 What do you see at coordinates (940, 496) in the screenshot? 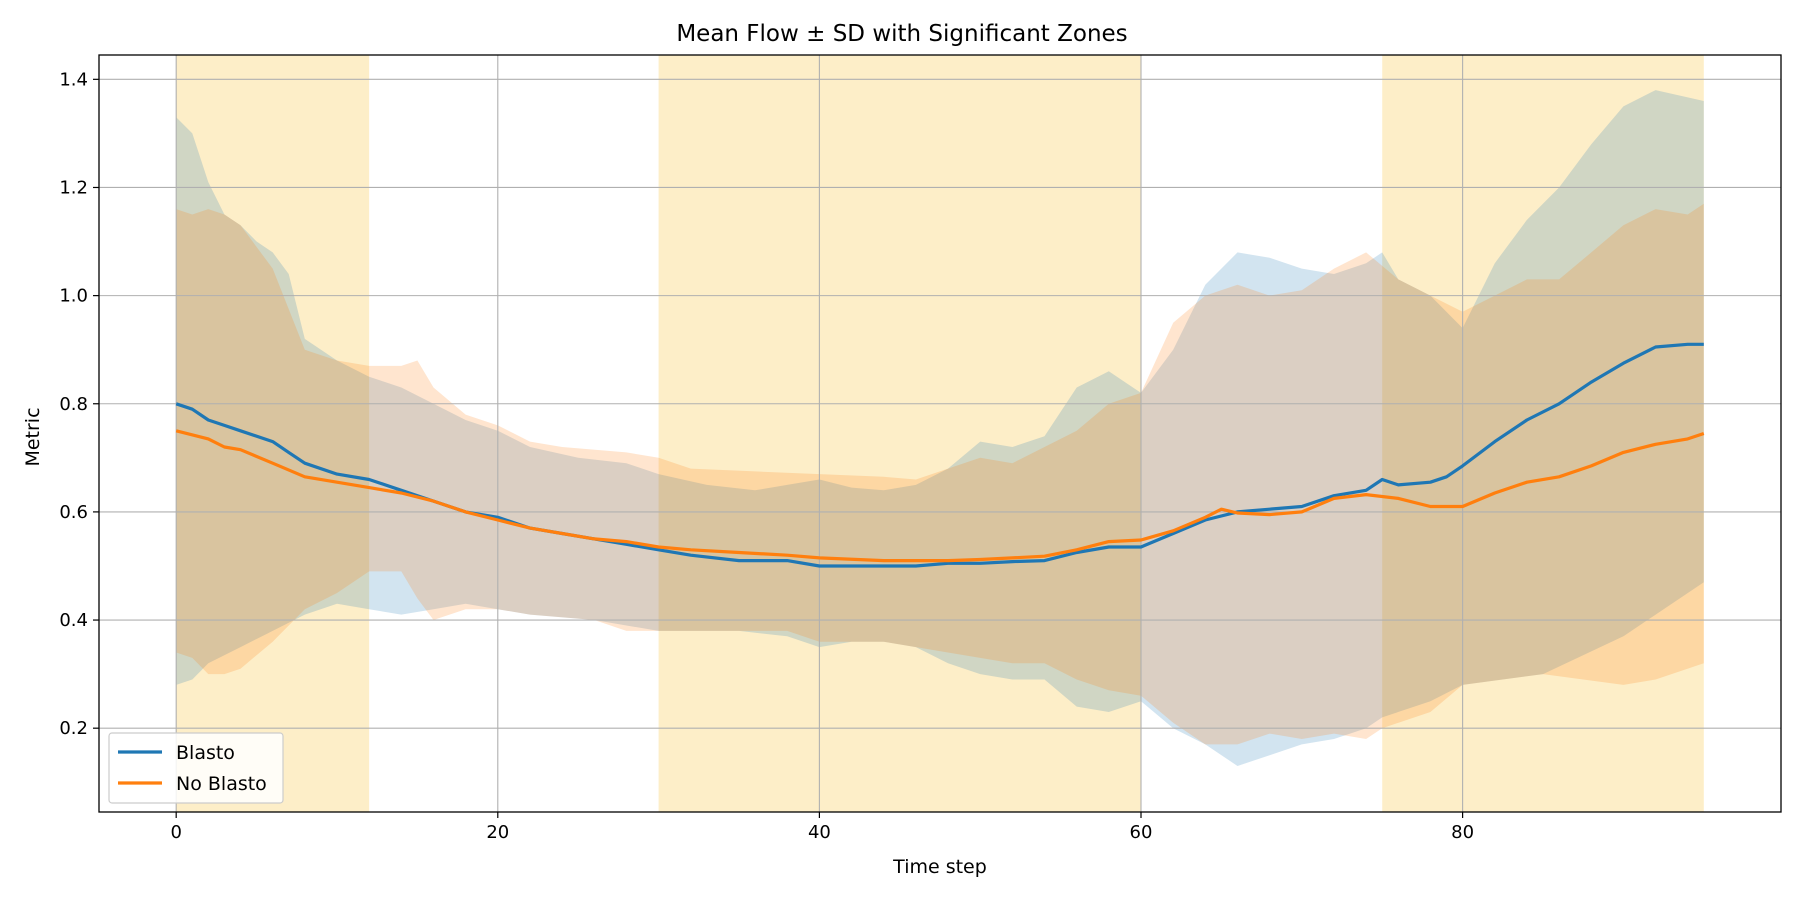
I see `series-line-no-blasto` at bounding box center [940, 496].